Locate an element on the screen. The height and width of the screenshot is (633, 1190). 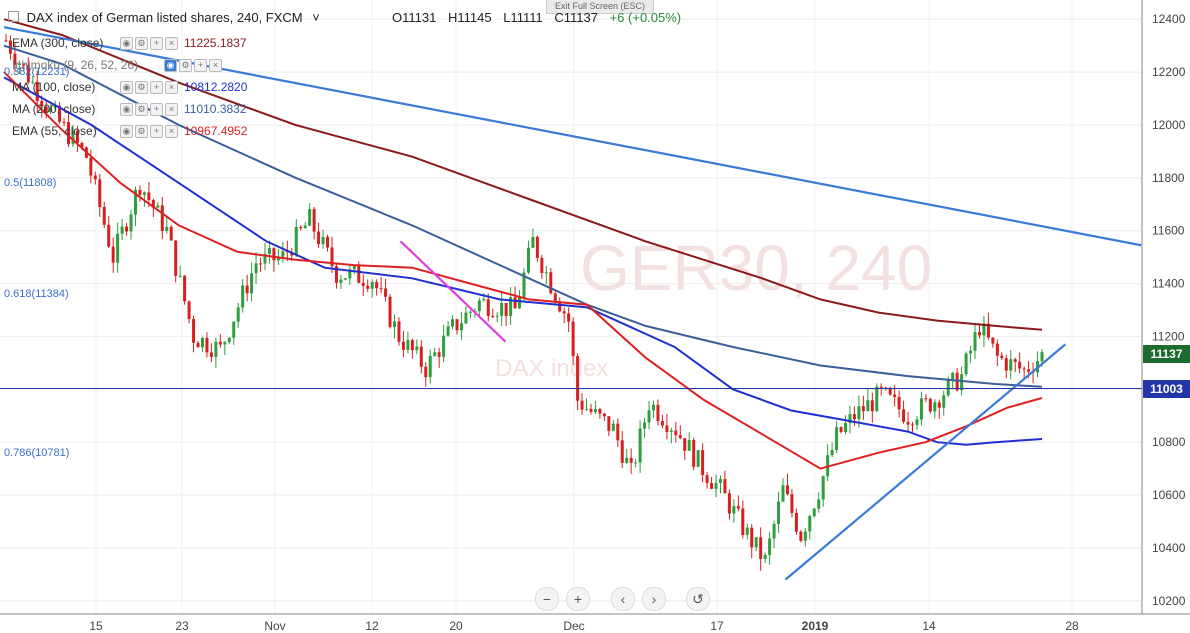
chevron-down-icon: ˅ is located at coordinates (316, 17).